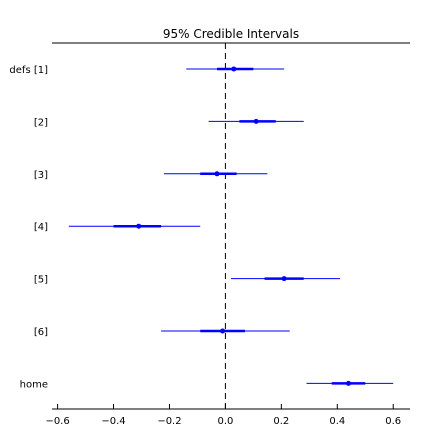  Describe the element at coordinates (169, 421) in the screenshot. I see `x-tick-label: −0.2` at that location.